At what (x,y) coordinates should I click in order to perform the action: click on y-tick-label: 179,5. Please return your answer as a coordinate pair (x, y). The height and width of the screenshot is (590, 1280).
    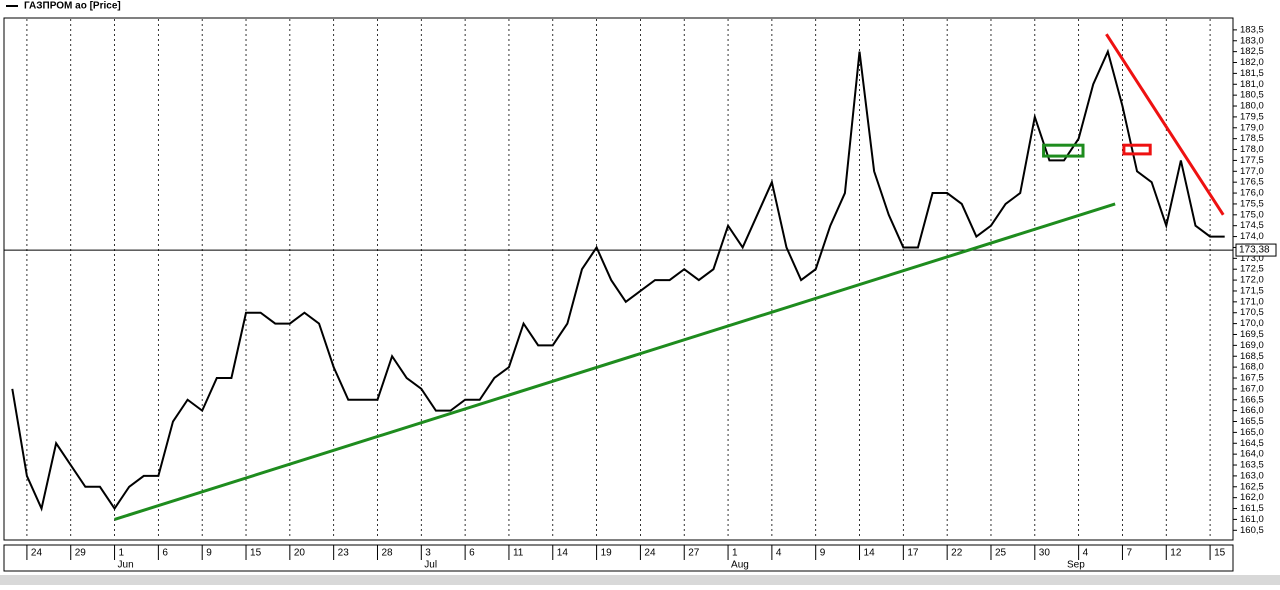
    Looking at the image, I should click on (1252, 116).